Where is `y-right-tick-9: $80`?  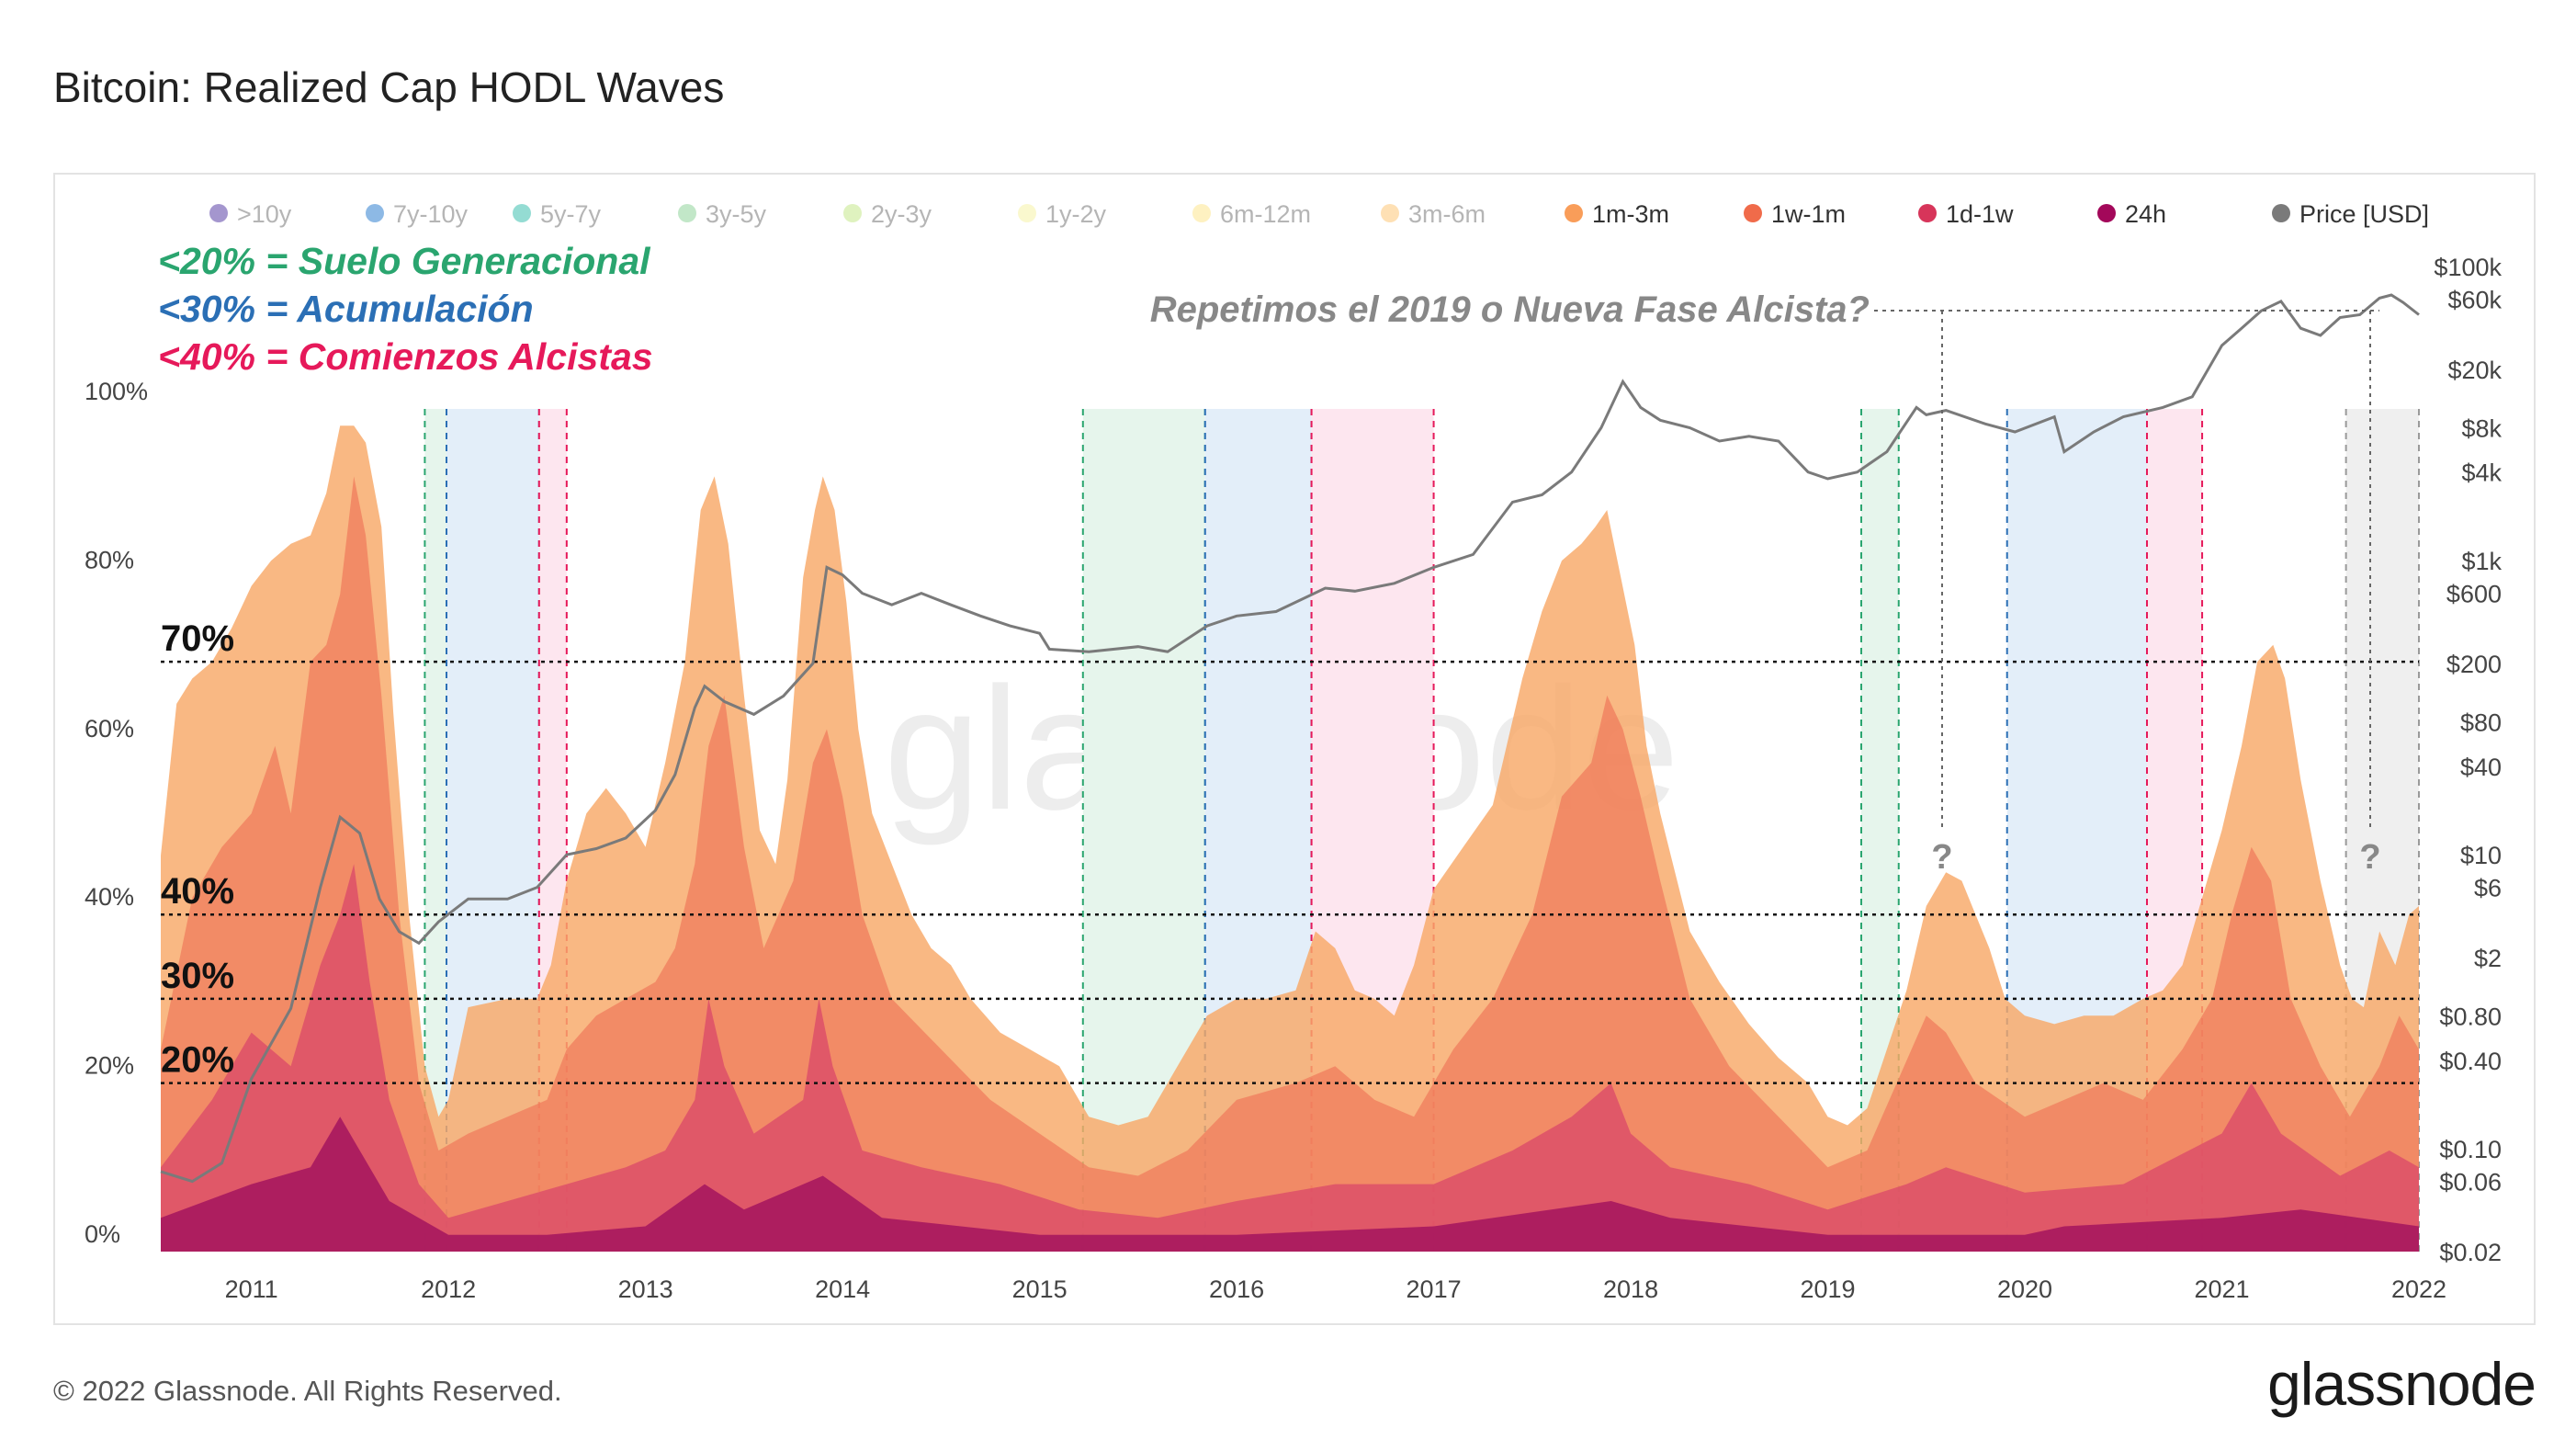 y-right-tick-9: $80 is located at coordinates (2481, 723).